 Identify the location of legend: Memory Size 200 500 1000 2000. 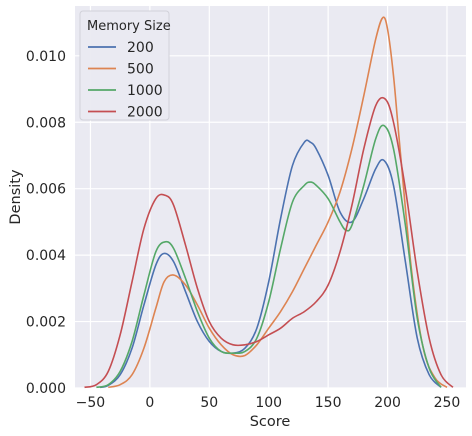
(125, 65).